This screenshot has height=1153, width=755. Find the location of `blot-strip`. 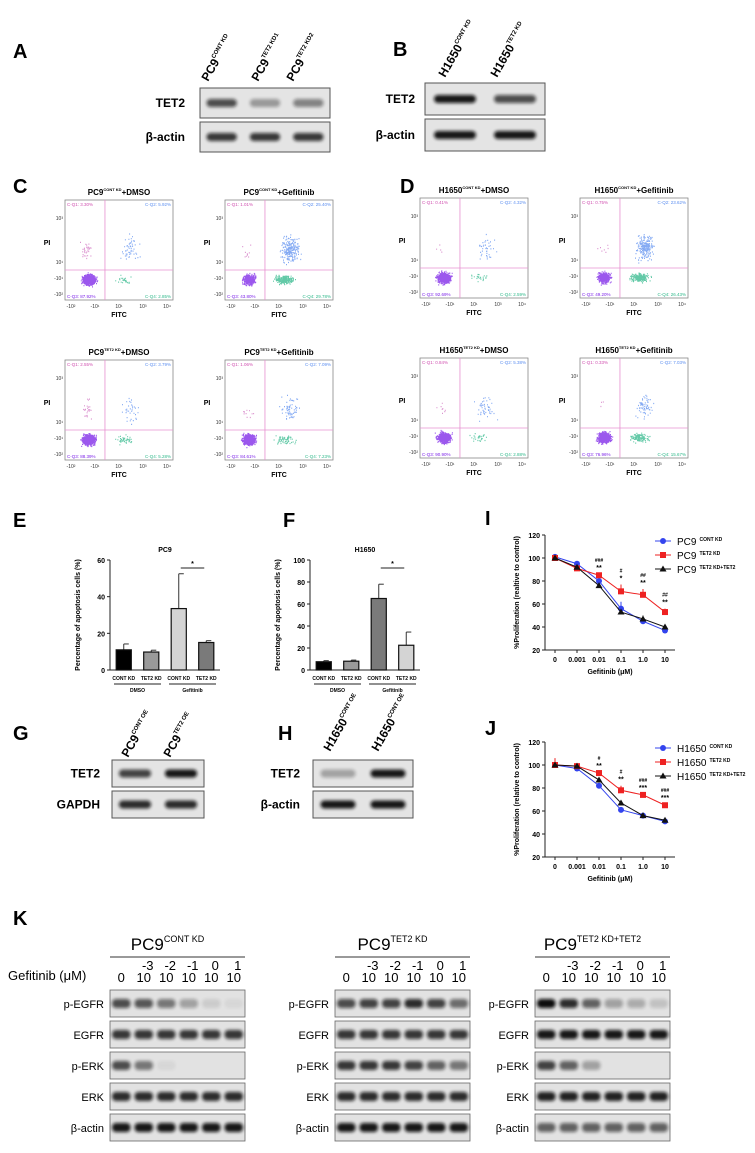

blot-strip is located at coordinates (602, 1003).